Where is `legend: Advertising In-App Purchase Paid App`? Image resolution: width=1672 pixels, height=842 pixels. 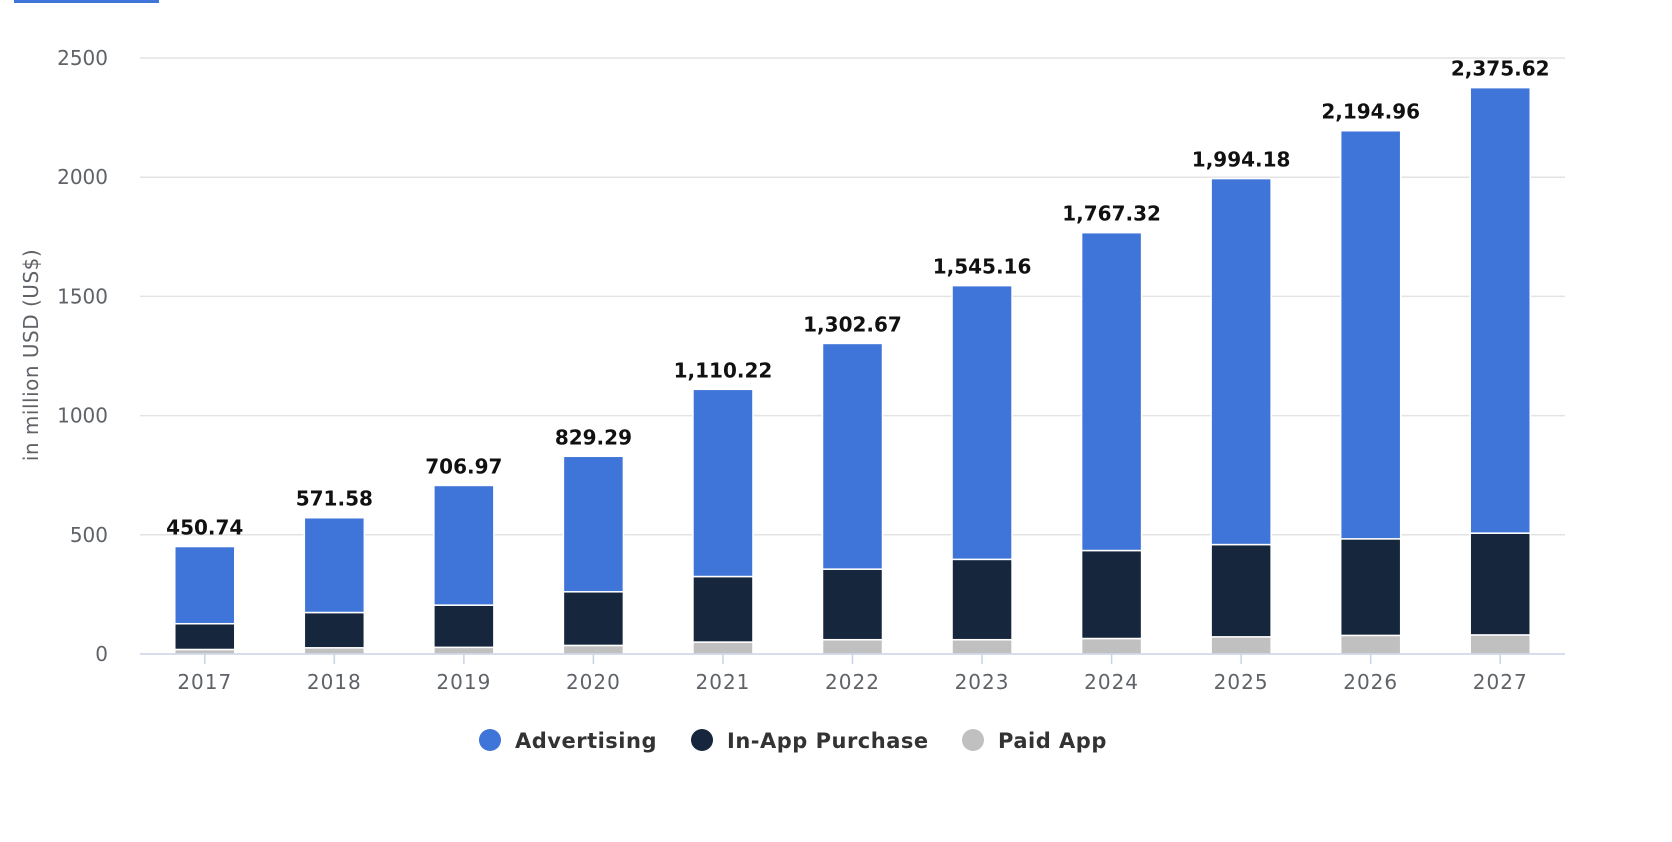
legend: Advertising In-App Purchase Paid App is located at coordinates (793, 741).